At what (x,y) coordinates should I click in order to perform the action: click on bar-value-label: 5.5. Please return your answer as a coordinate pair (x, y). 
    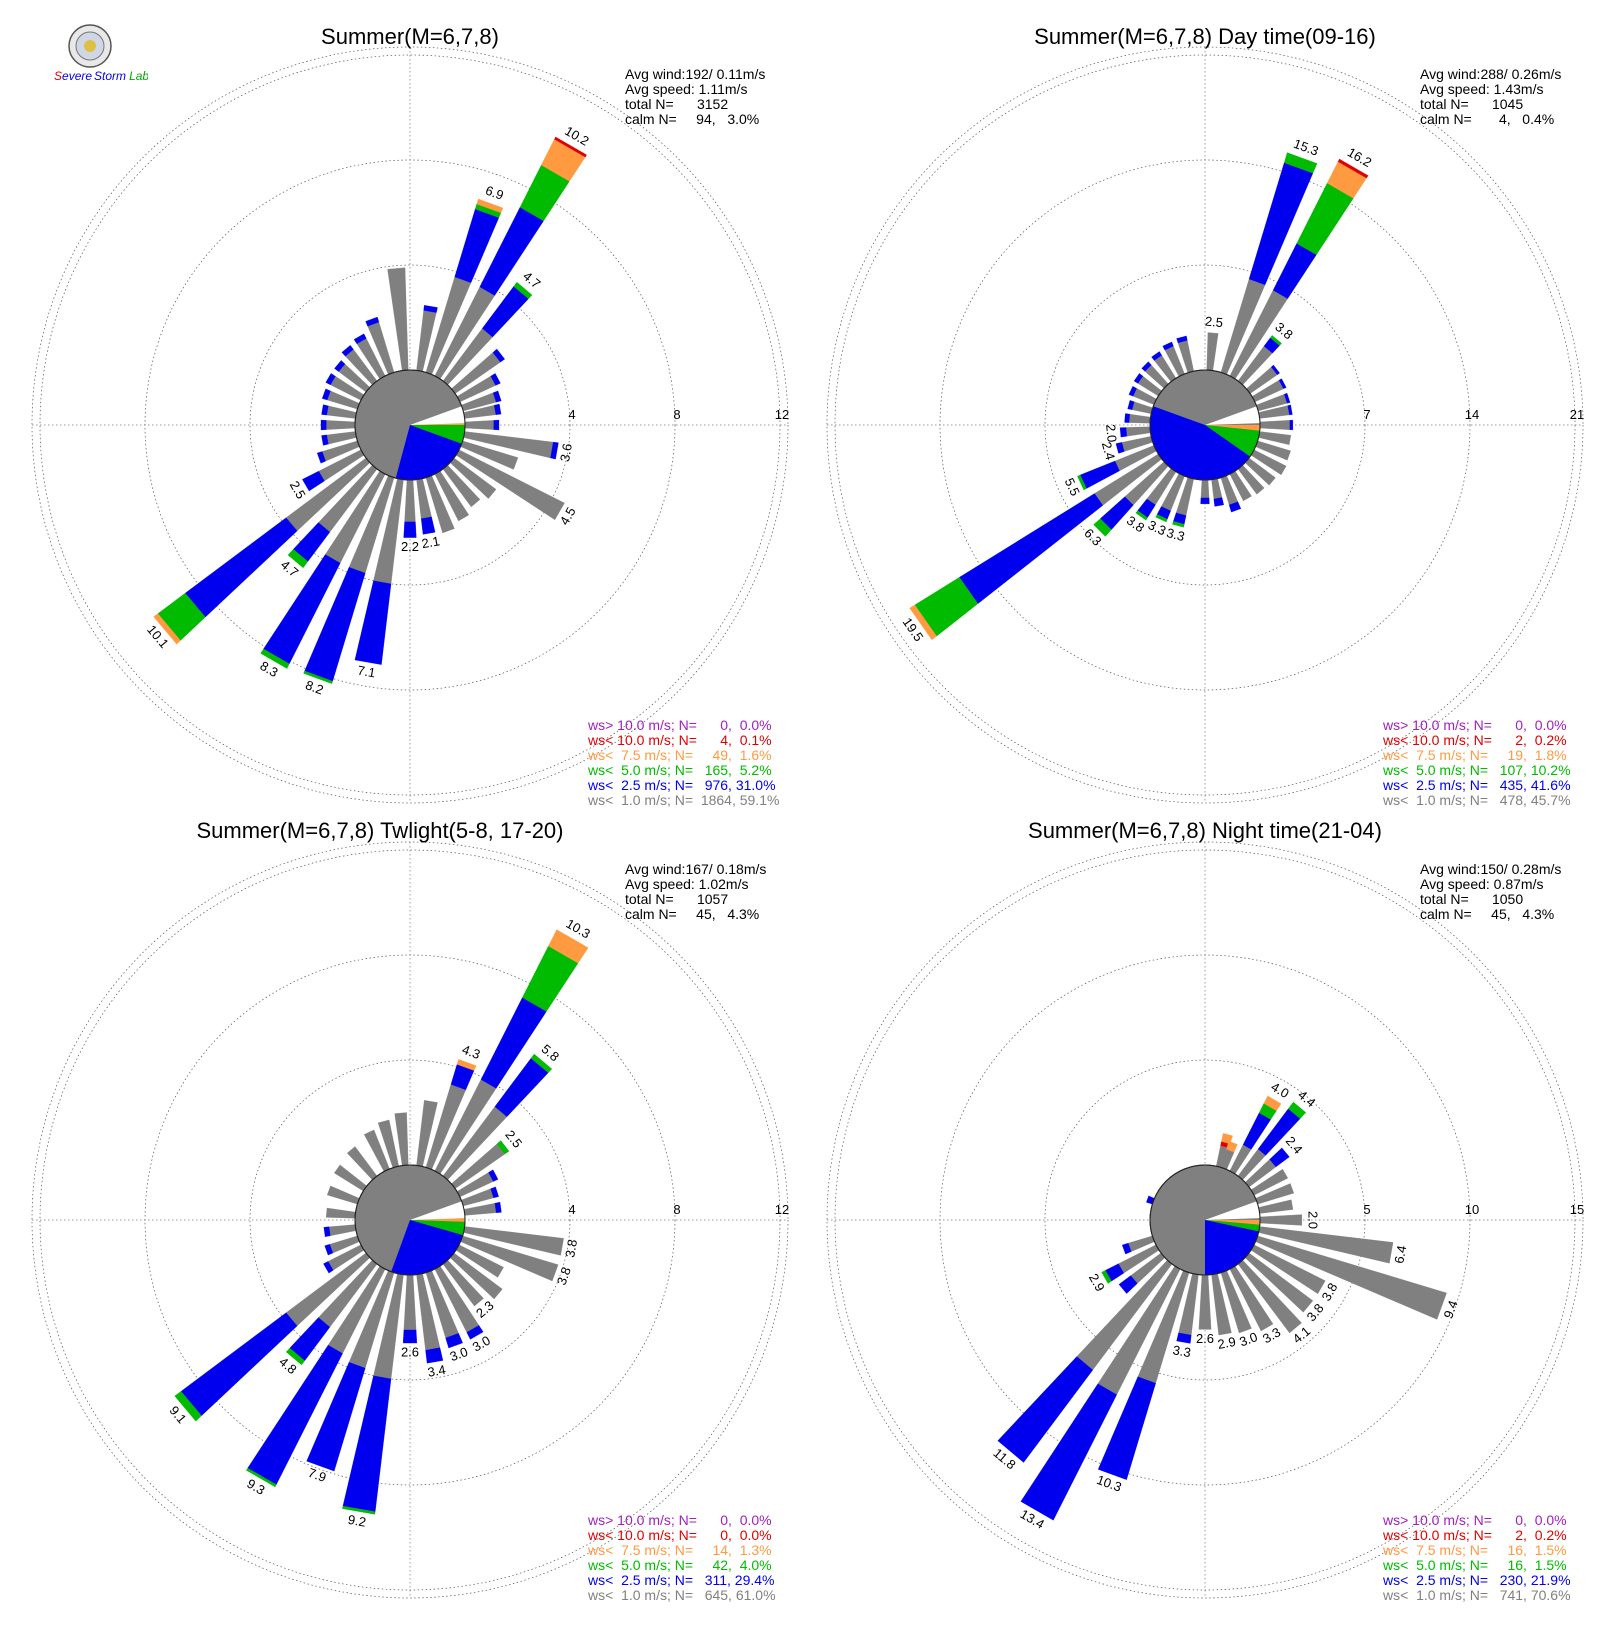
    Looking at the image, I should click on (1072, 487).